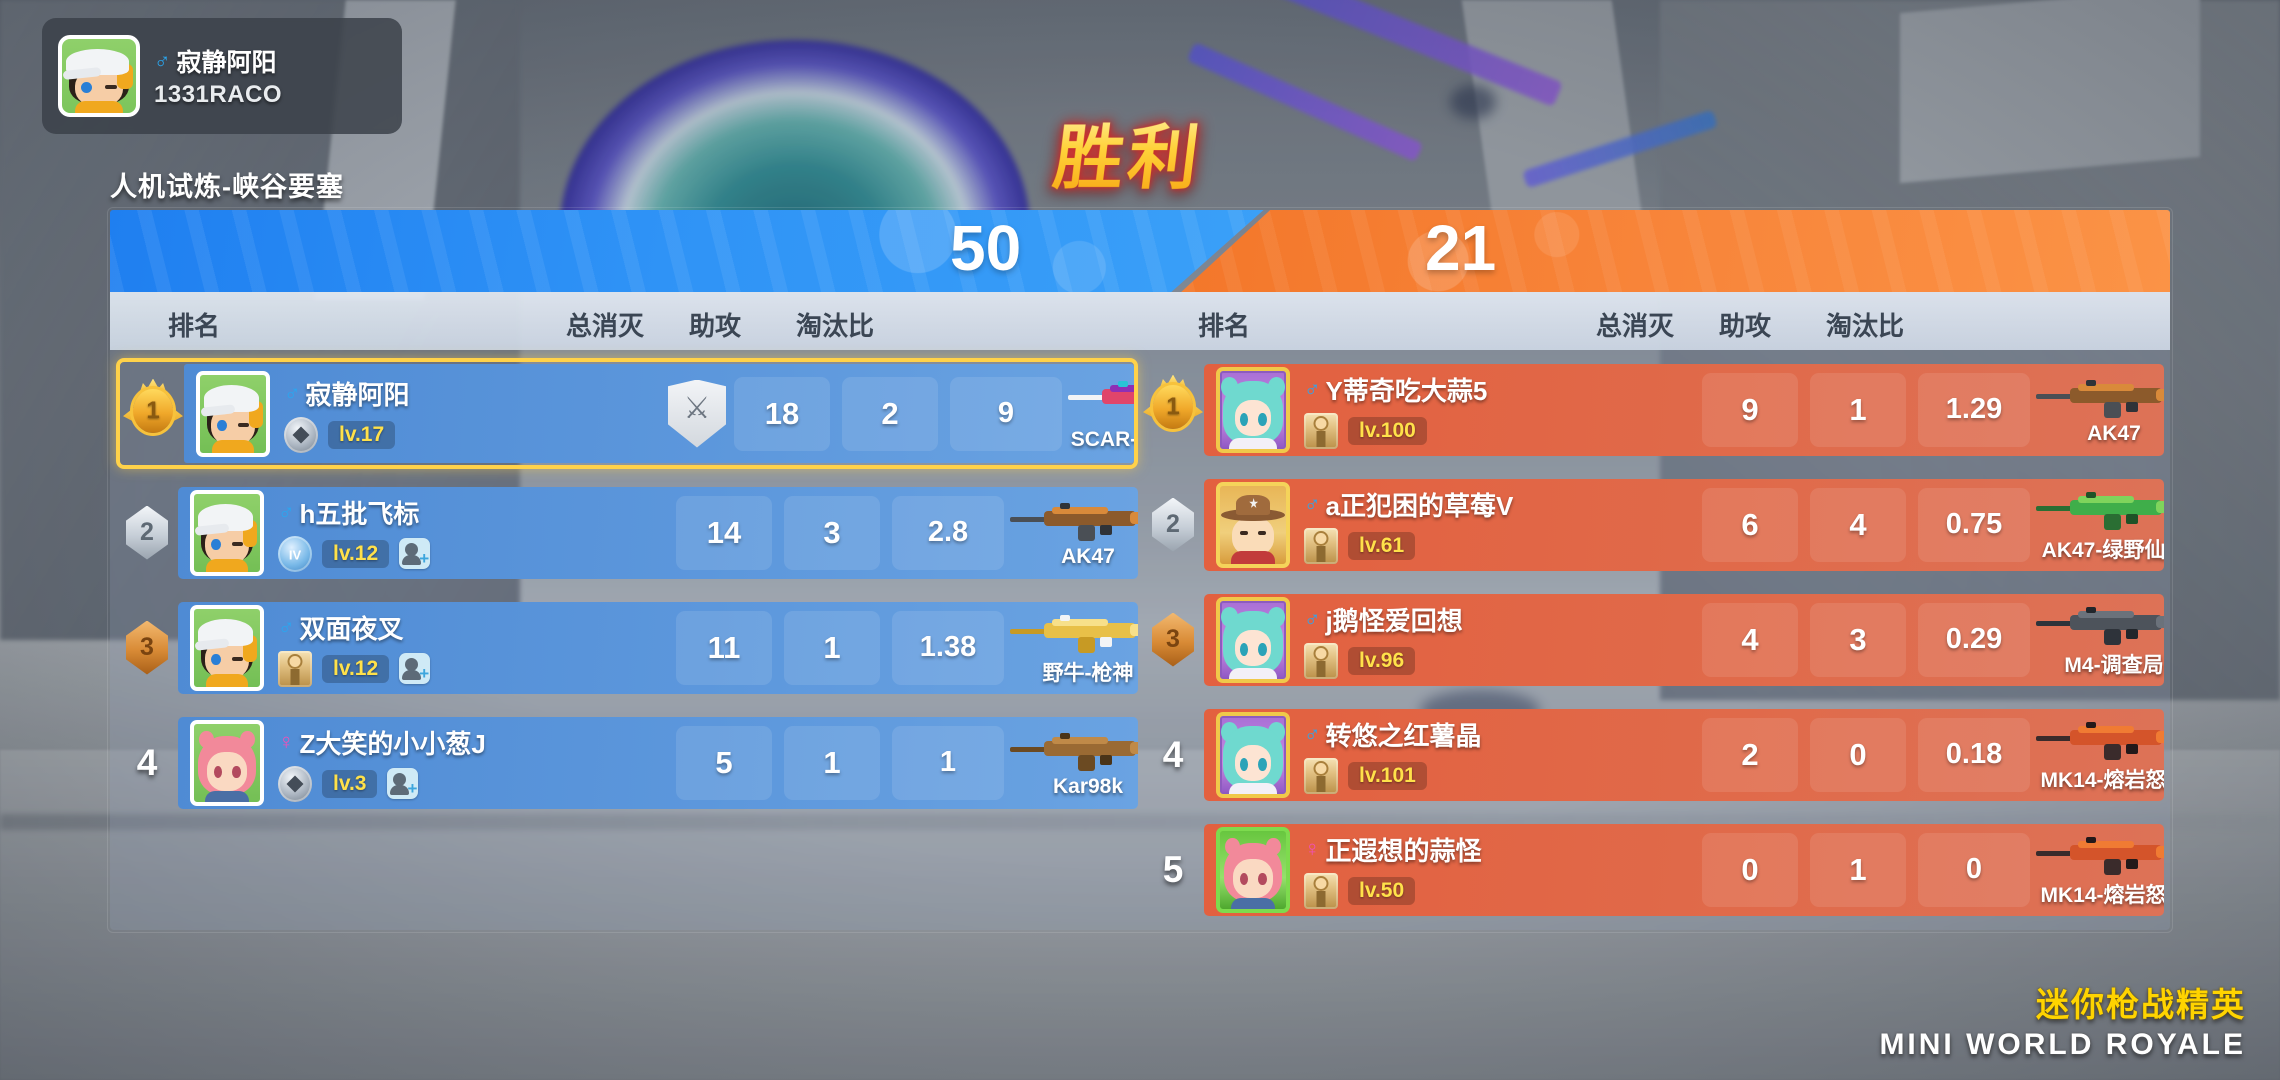 Image resolution: width=2280 pixels, height=1080 pixels. I want to click on rank-badge: 3, so click(1173, 640).